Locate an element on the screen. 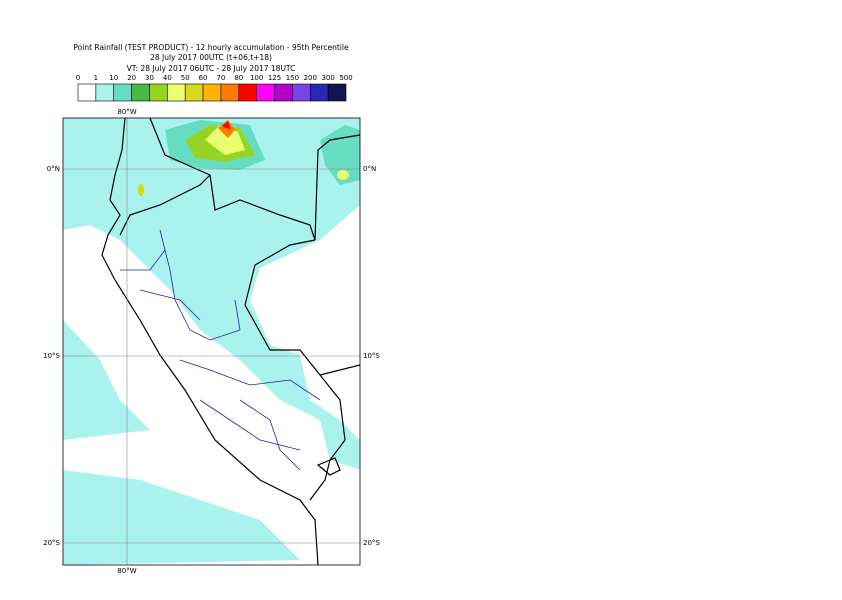 Image resolution: width=842 pixels, height=600 pixels. legend-label: 20 is located at coordinates (131, 78).